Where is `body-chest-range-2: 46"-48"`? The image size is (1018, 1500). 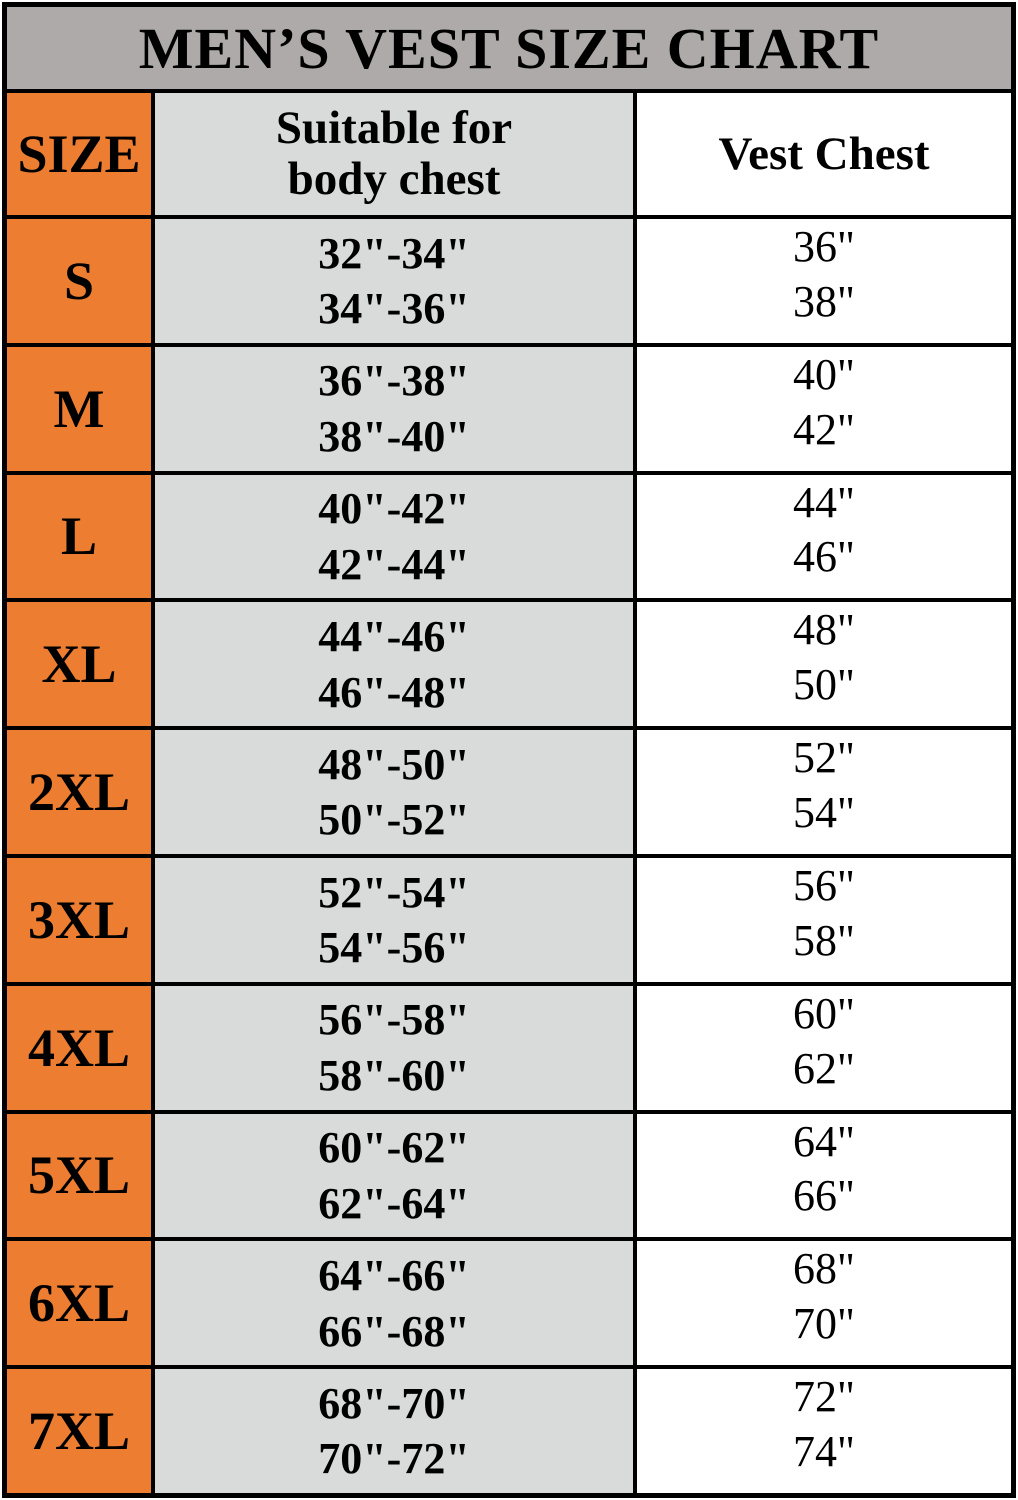 body-chest-range-2: 46"-48" is located at coordinates (394, 692).